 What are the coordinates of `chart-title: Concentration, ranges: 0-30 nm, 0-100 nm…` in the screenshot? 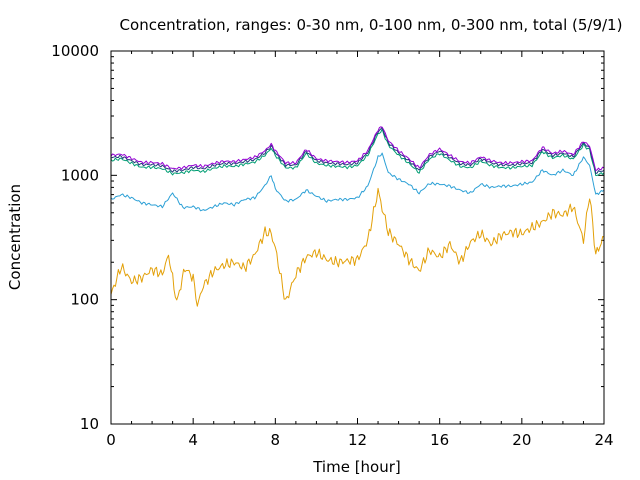 It's located at (371, 25).